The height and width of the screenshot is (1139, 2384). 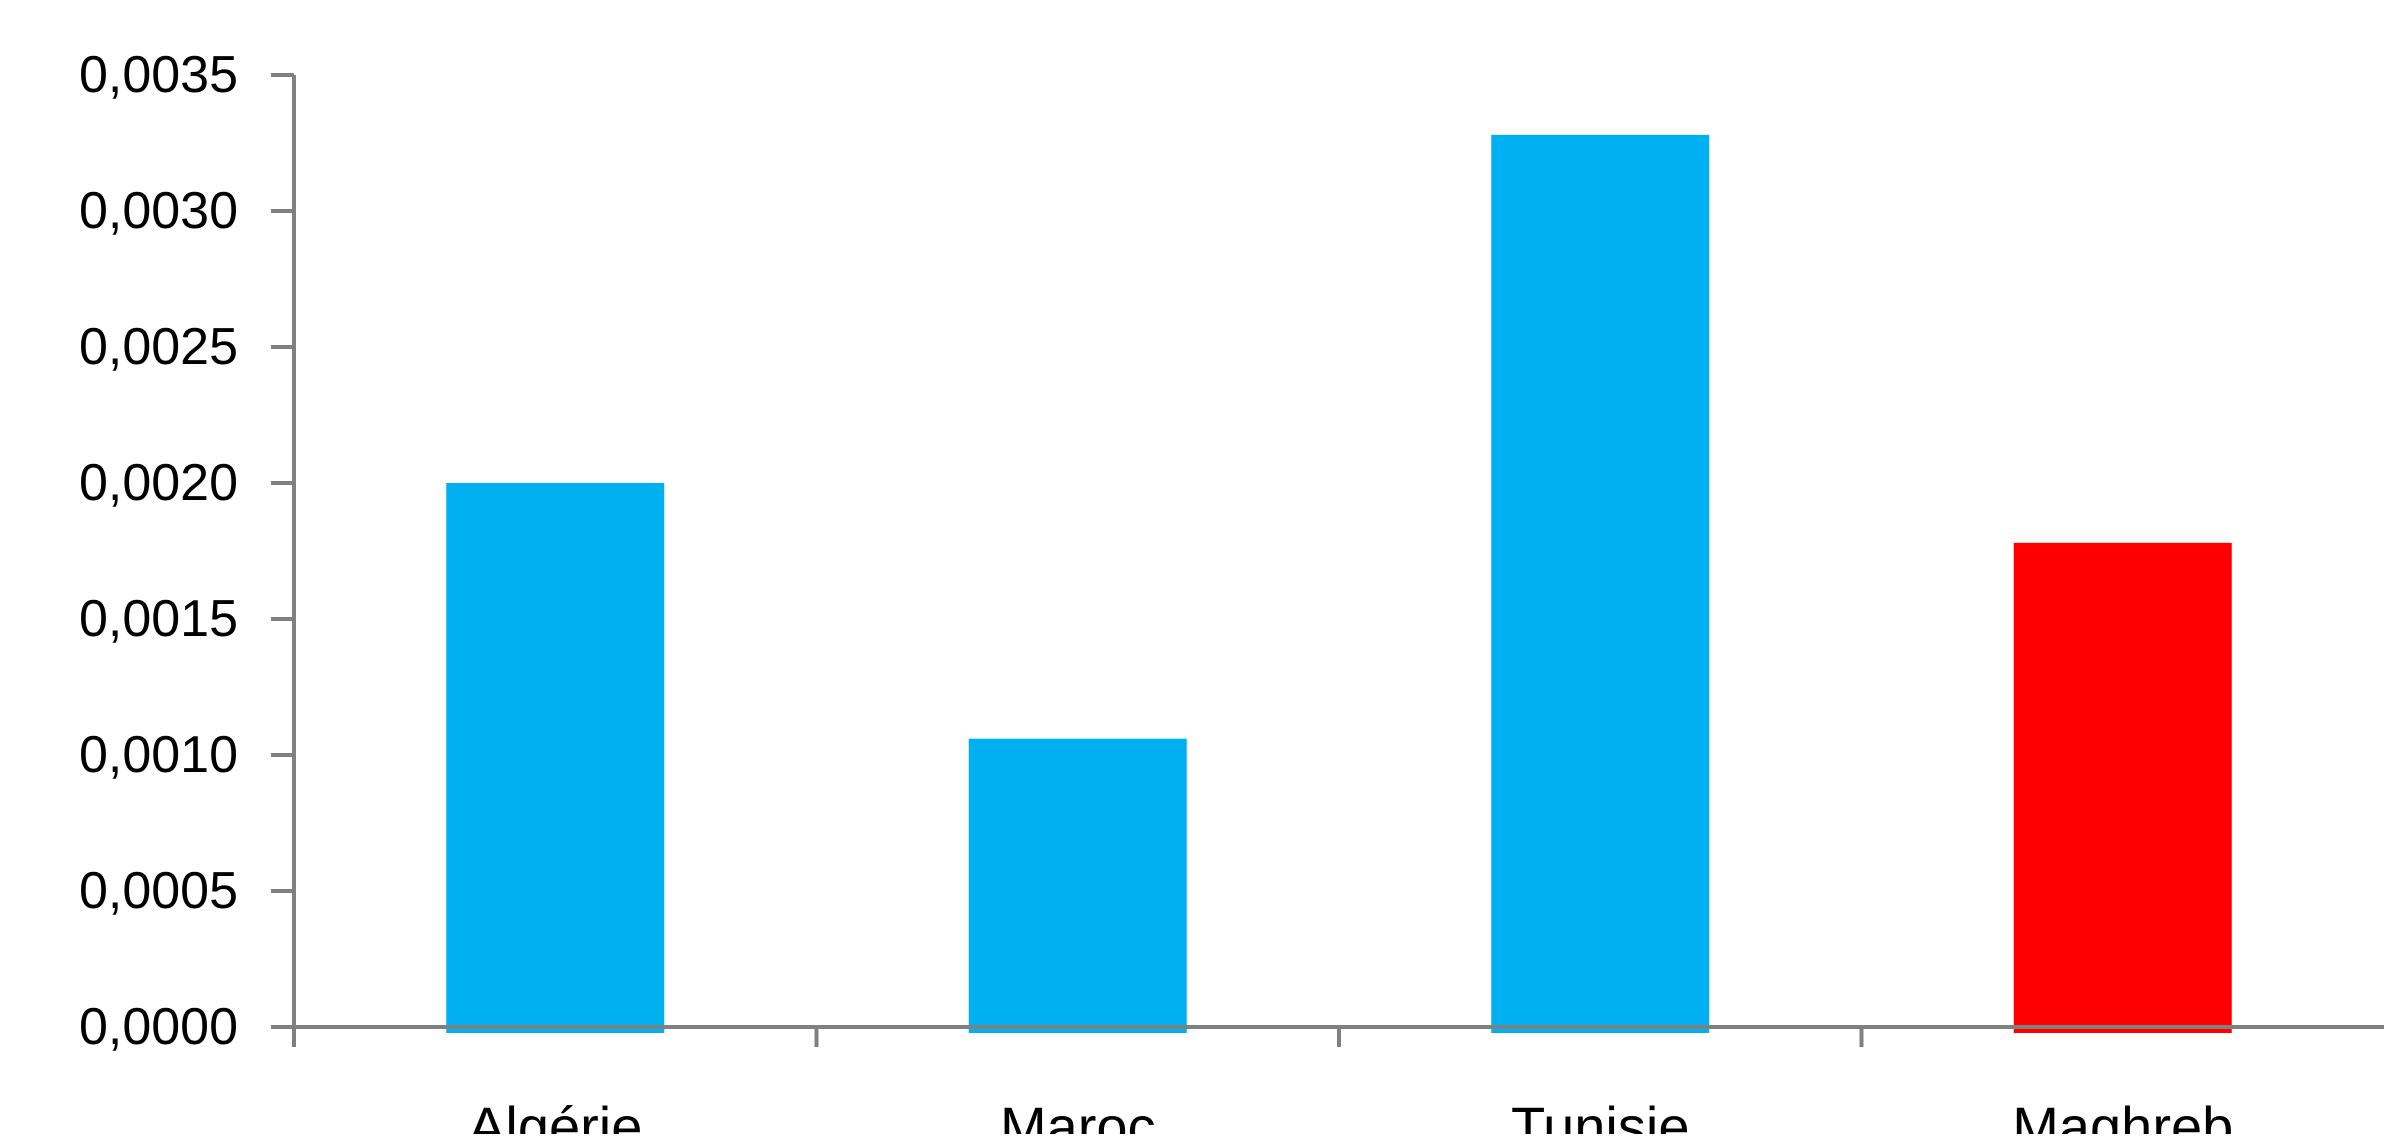 I want to click on y-tick-label: 0,0030, so click(x=158, y=211).